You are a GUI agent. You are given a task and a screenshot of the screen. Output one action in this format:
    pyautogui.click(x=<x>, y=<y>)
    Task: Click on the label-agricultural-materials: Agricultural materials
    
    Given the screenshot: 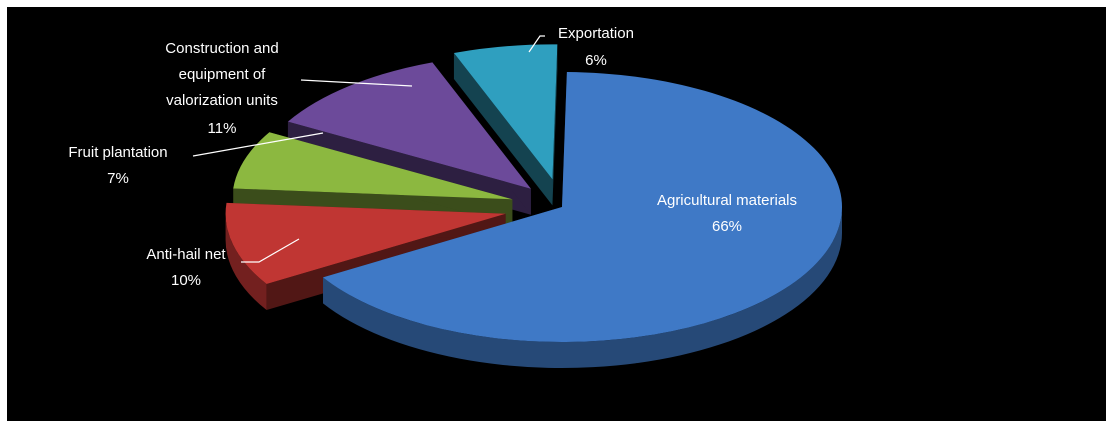 What is the action you would take?
    pyautogui.click(x=727, y=200)
    